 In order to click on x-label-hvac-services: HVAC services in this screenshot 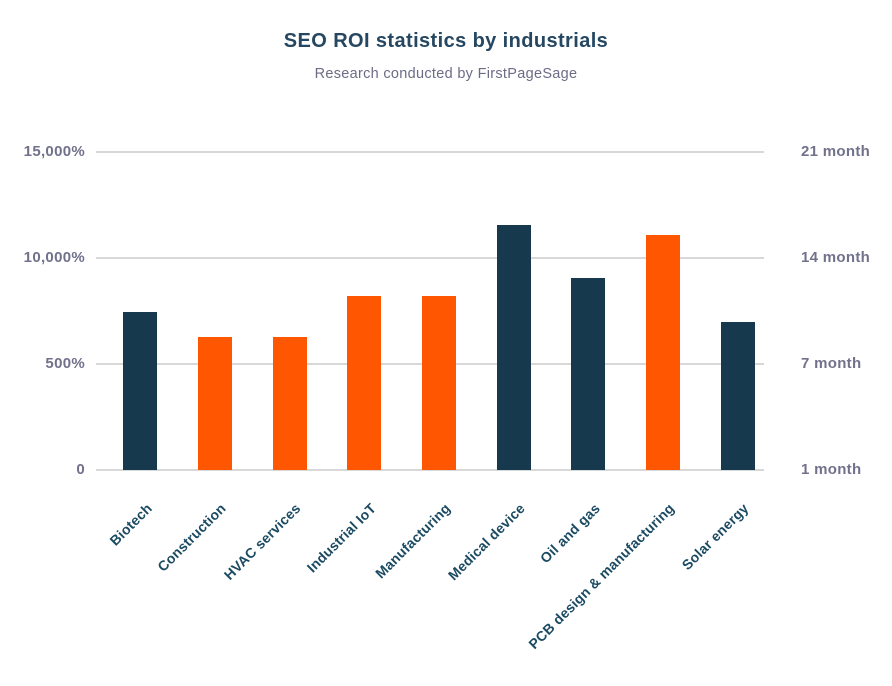, I will do `click(262, 541)`.